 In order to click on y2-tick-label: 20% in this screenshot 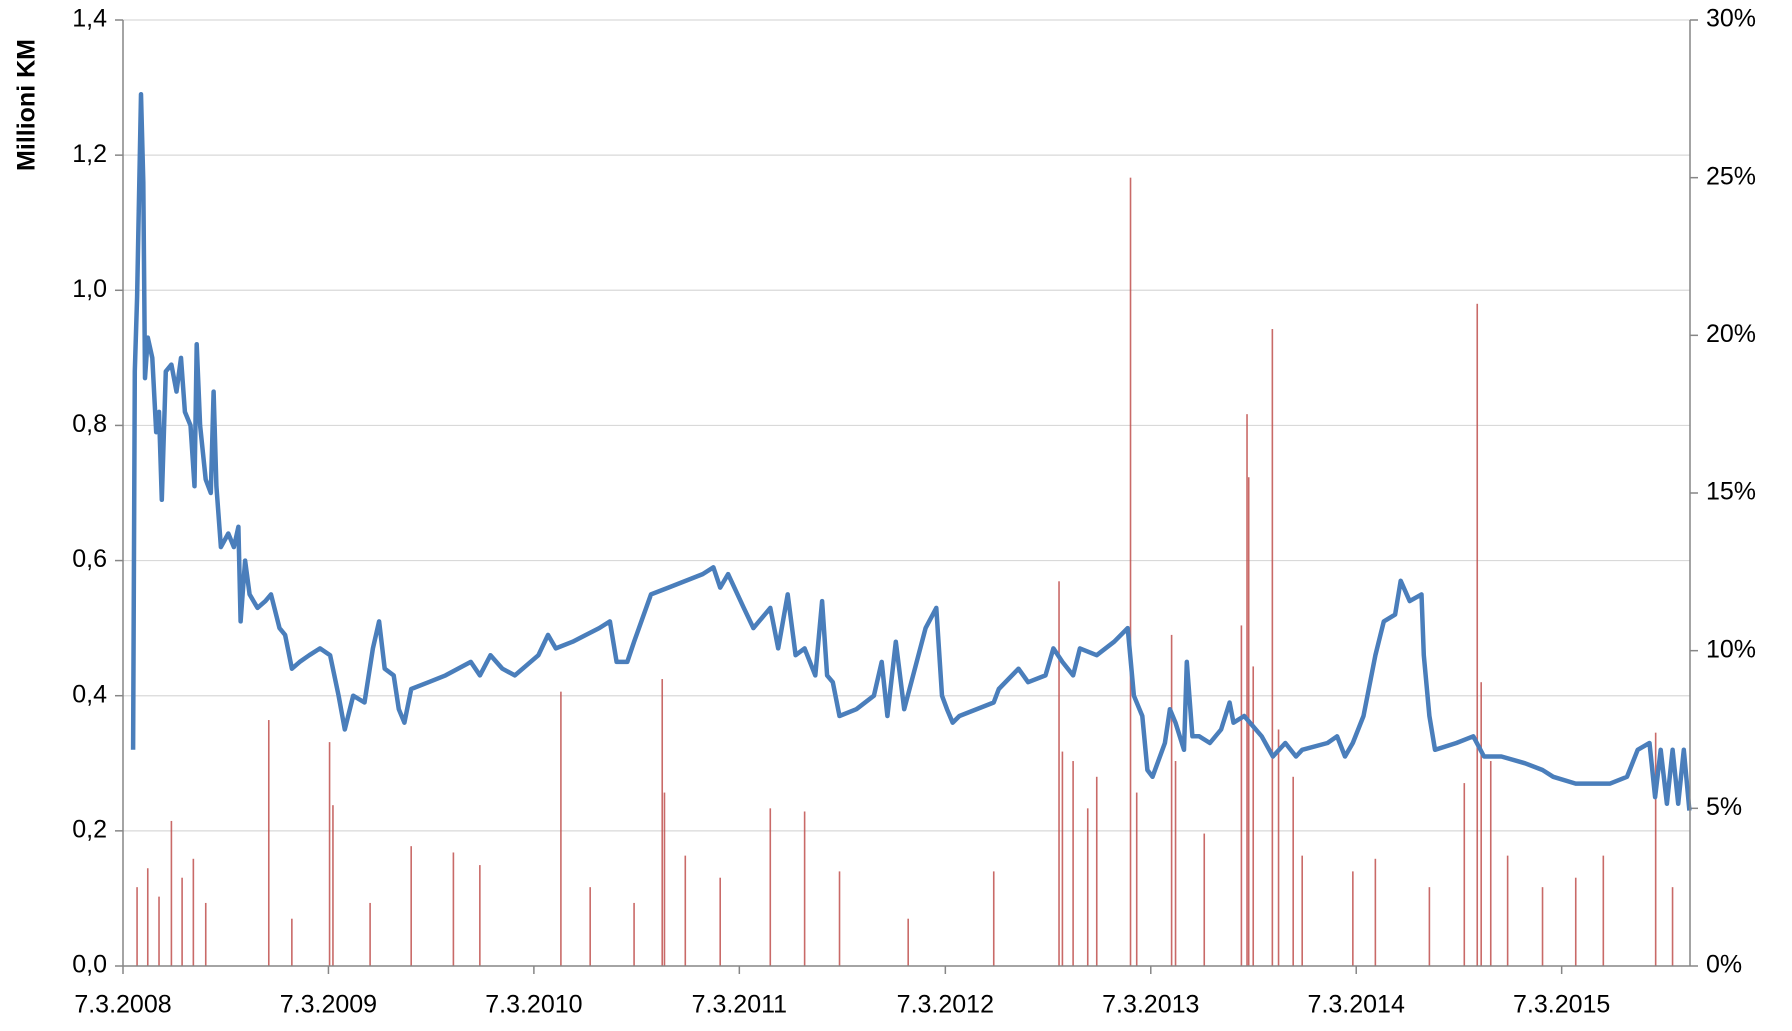, I will do `click(1731, 334)`.